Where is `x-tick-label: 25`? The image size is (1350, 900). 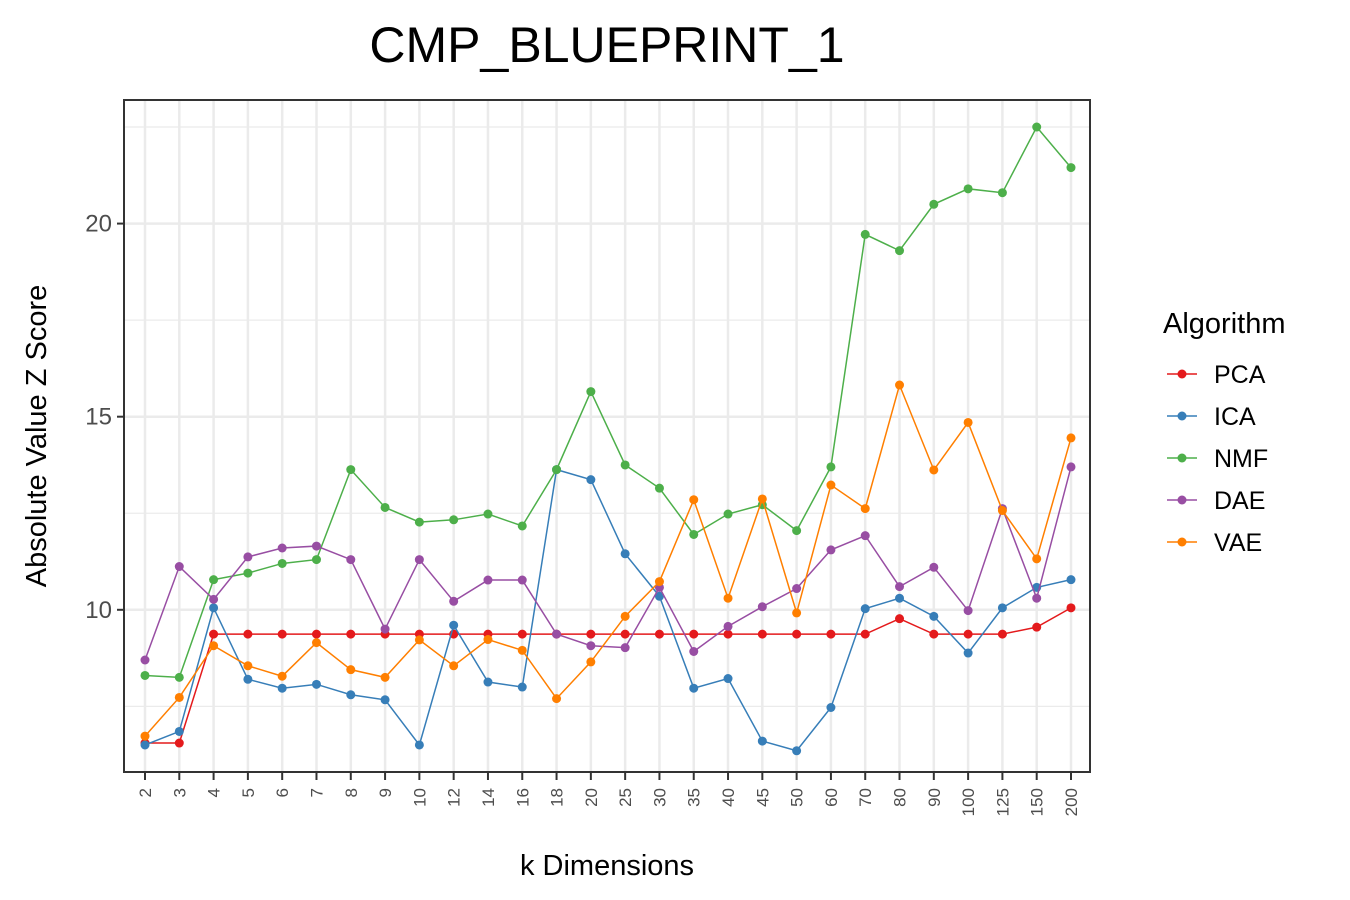
x-tick-label: 25 is located at coordinates (625, 797).